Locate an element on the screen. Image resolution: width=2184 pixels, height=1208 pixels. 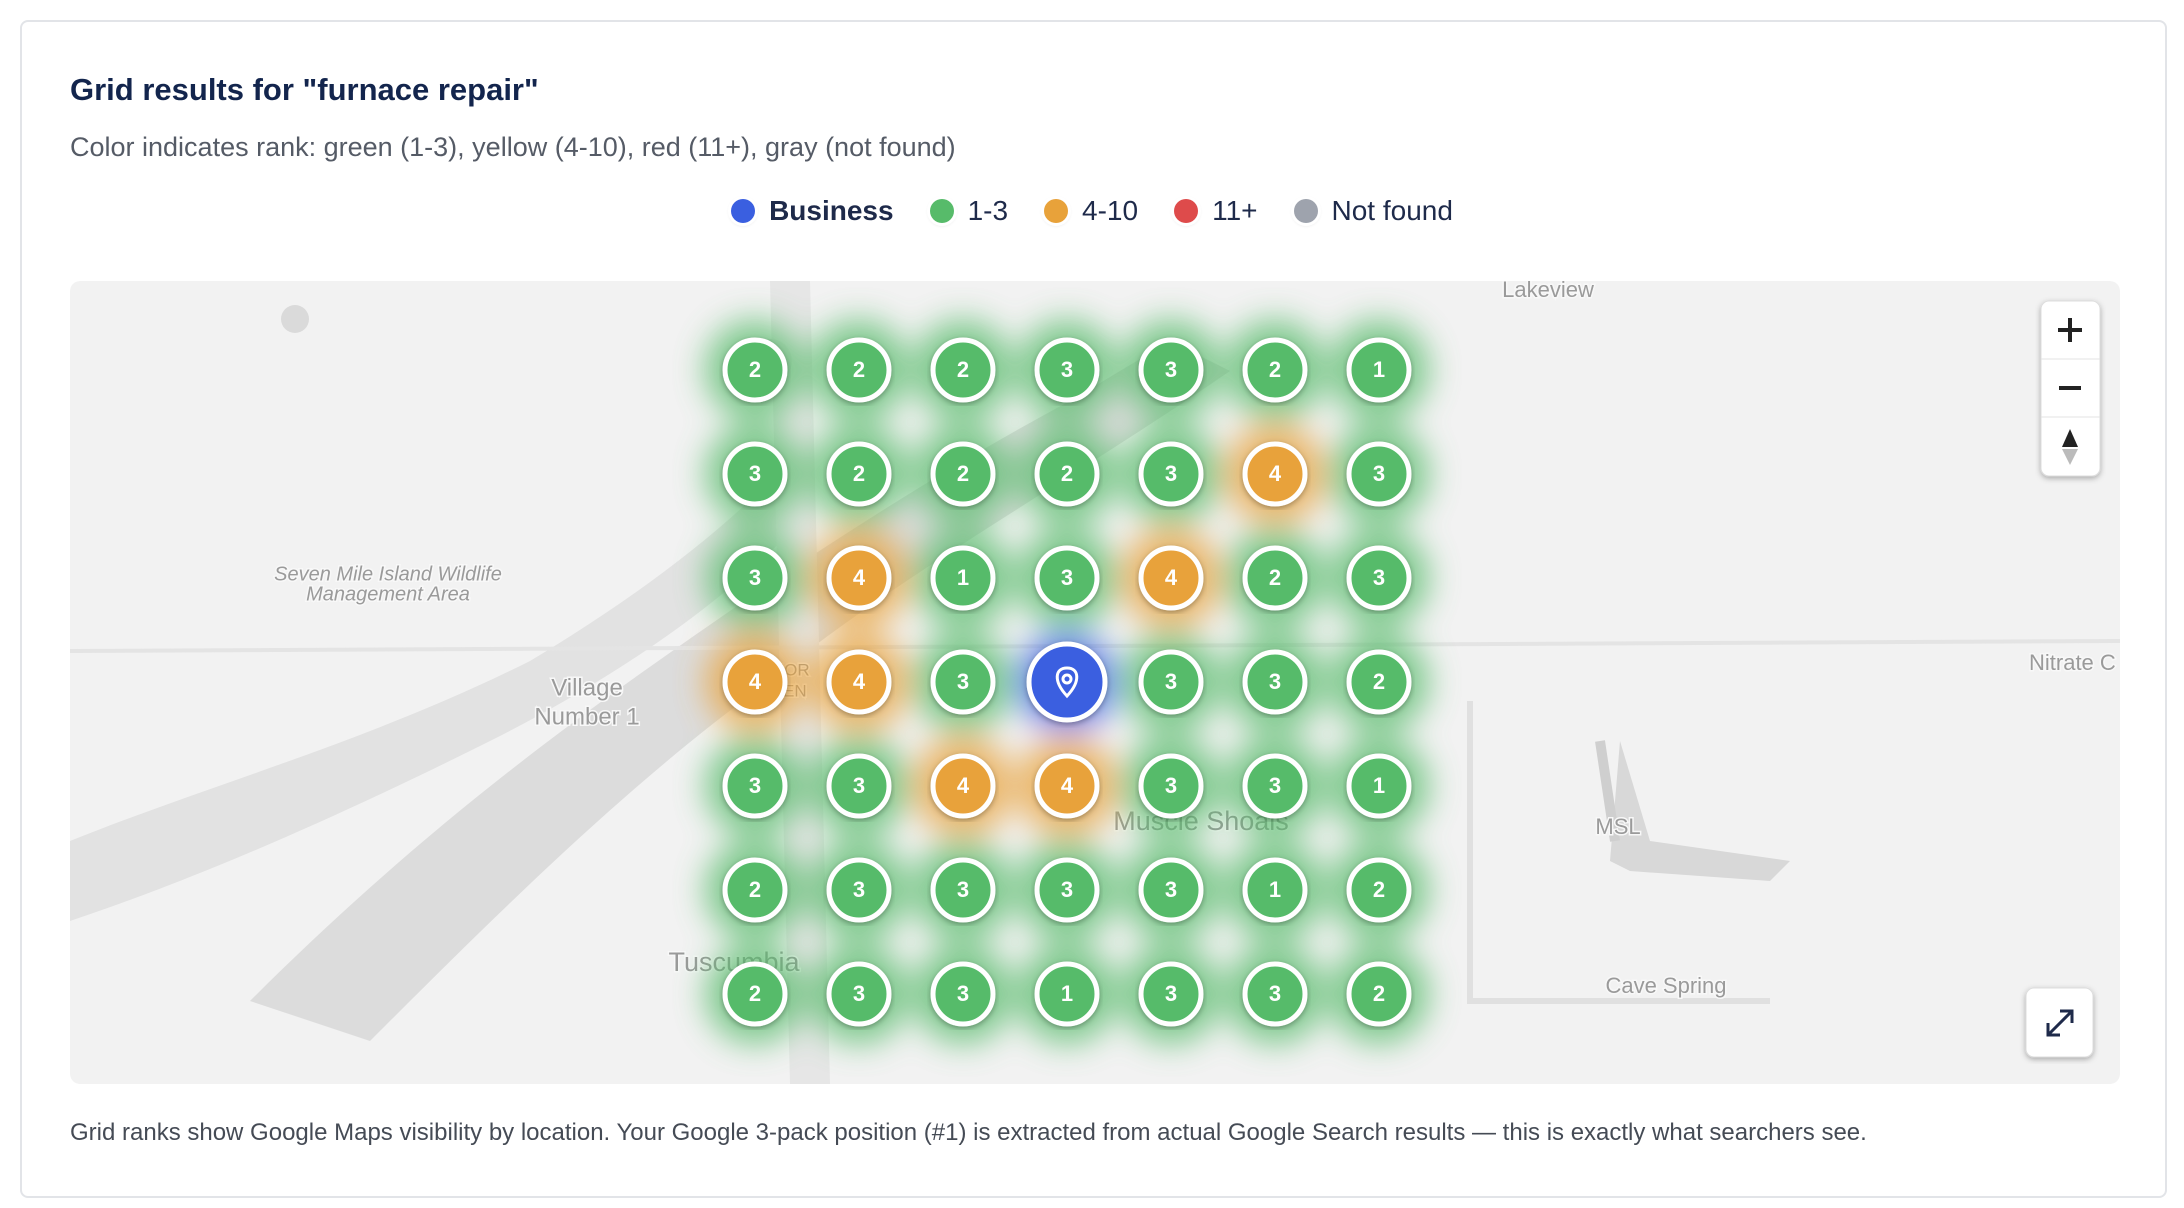
legend-item: 11+ is located at coordinates (1216, 211).